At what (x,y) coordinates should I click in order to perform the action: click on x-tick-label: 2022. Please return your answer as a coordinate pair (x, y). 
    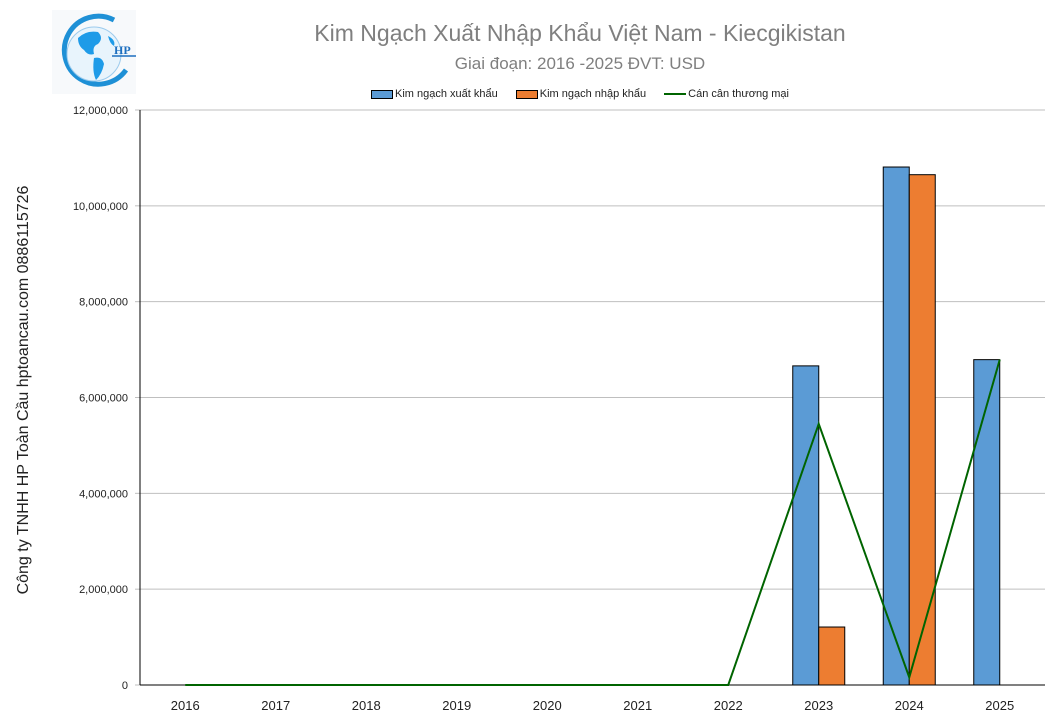
    Looking at the image, I should click on (728, 705).